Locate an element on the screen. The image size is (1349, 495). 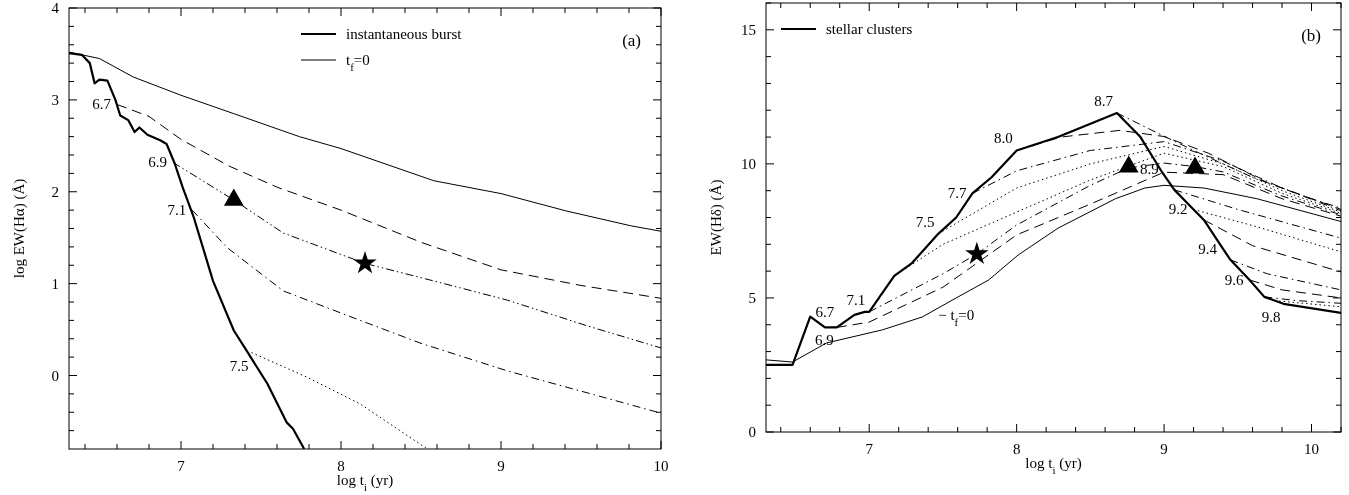
y-axis-title: EW(Hδ) (Å) is located at coordinates (716, 217).